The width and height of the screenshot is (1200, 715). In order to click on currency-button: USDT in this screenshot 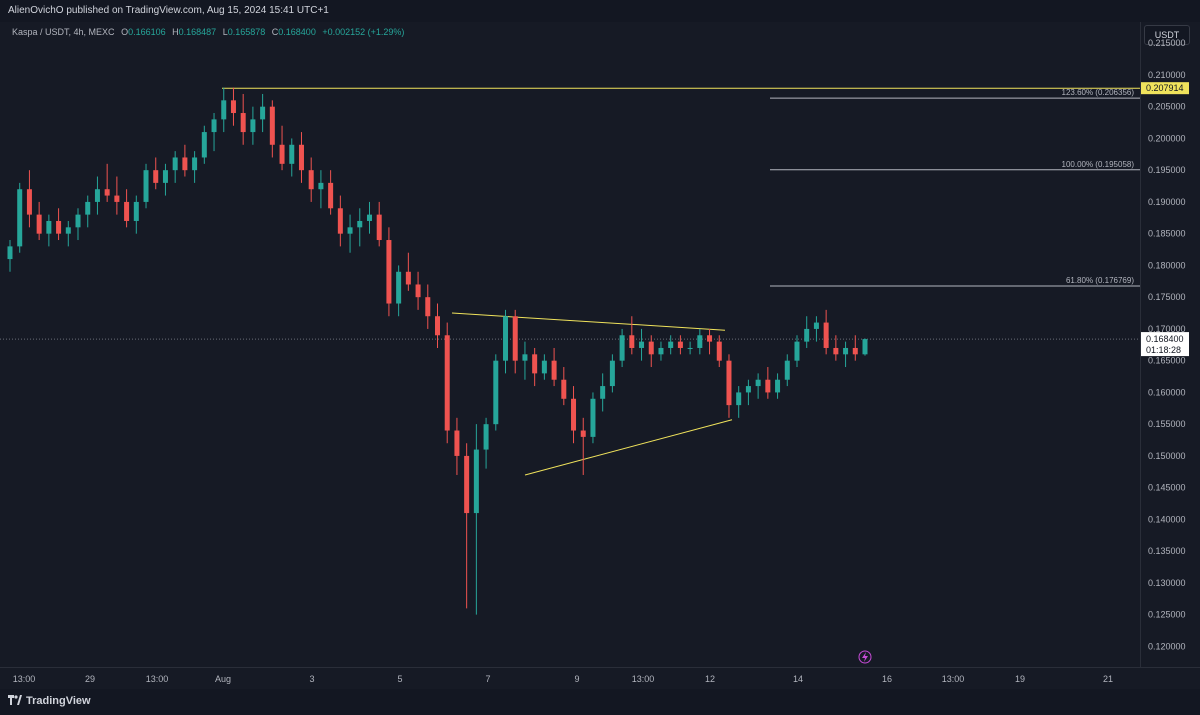, I will do `click(1167, 35)`.